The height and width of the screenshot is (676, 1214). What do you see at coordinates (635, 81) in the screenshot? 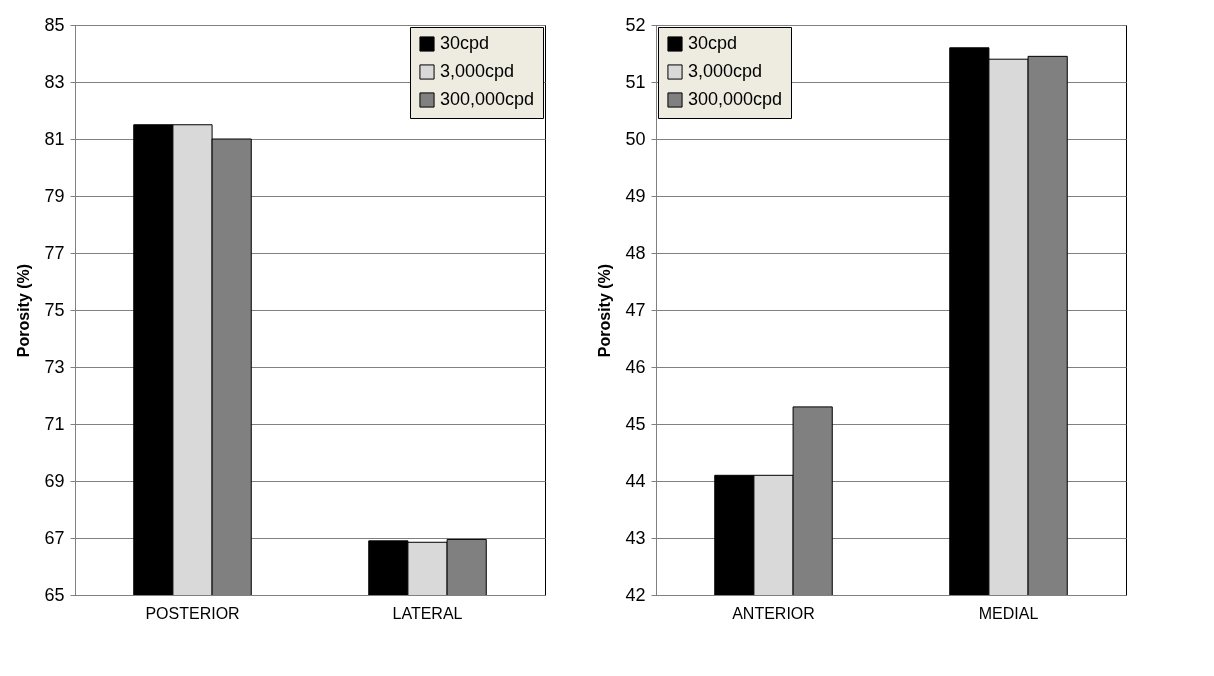
I see `y-tick-label: 51` at bounding box center [635, 81].